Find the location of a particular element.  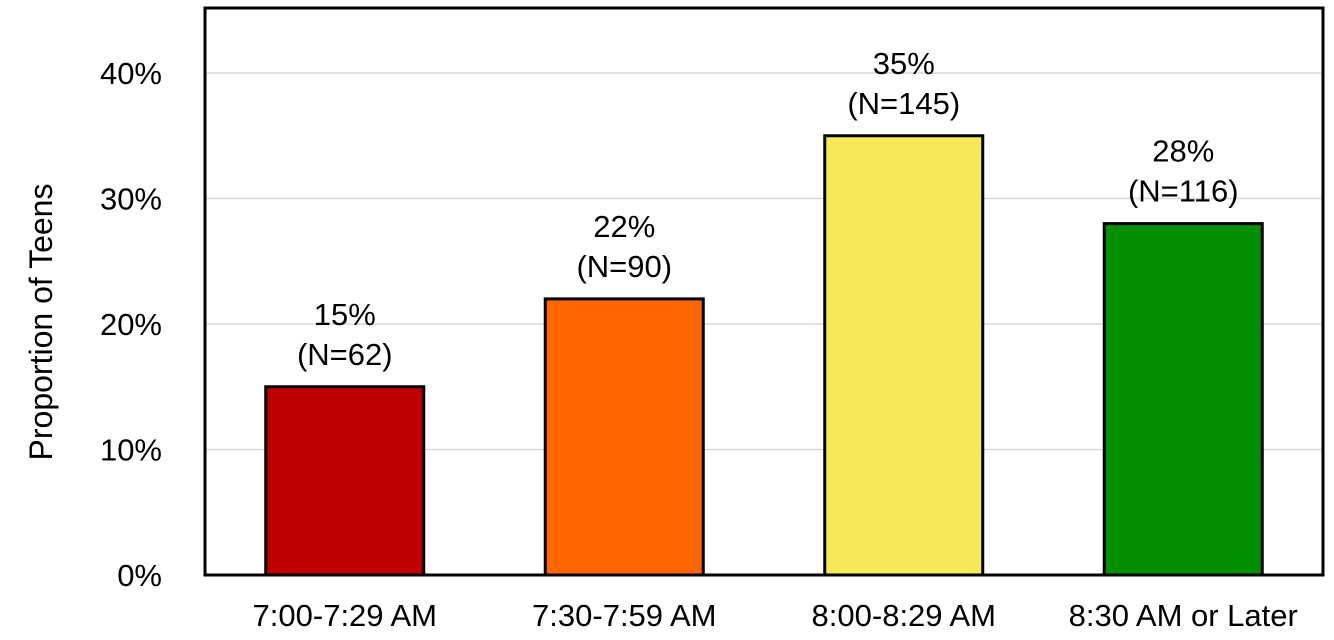

data-label-count: (N=90) is located at coordinates (624, 266).